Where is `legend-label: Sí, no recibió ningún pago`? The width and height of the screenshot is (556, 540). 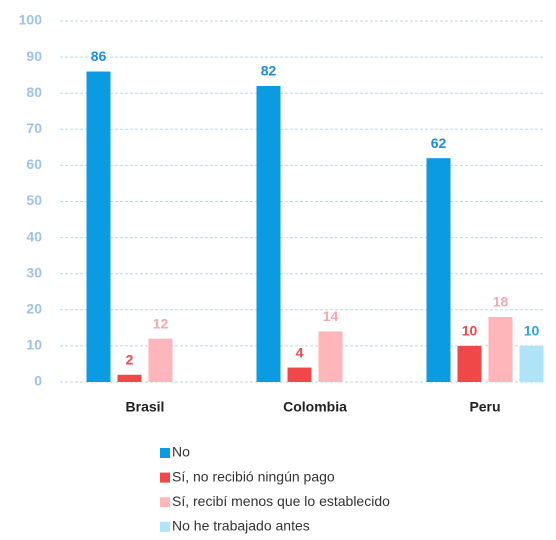
legend-label: Sí, no recibió ningún pago is located at coordinates (253, 476).